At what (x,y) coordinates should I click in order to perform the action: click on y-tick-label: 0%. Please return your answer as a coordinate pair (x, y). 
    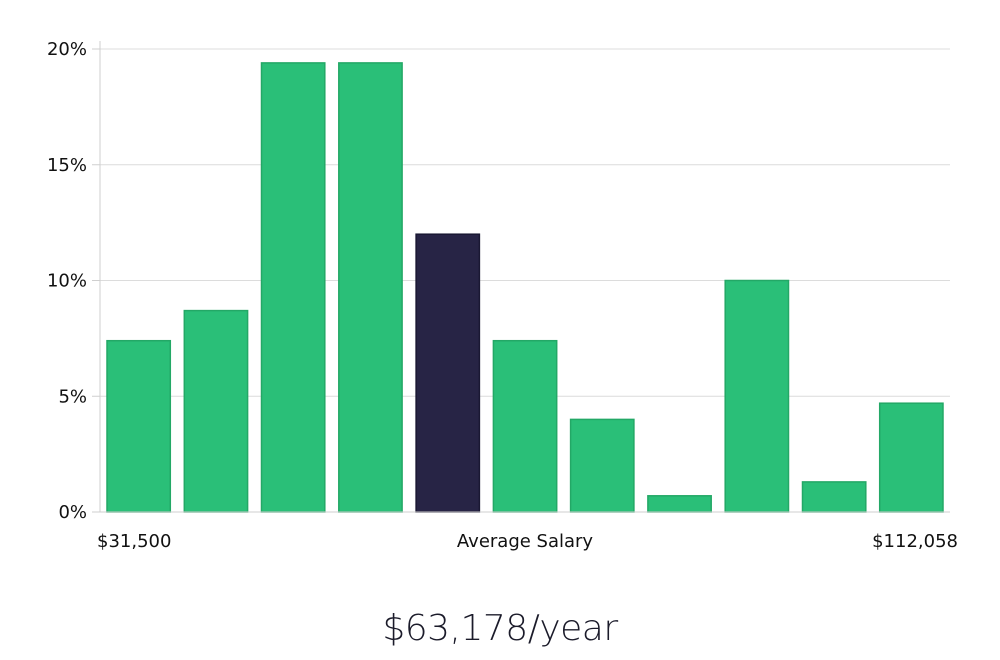
    Looking at the image, I should click on (72, 512).